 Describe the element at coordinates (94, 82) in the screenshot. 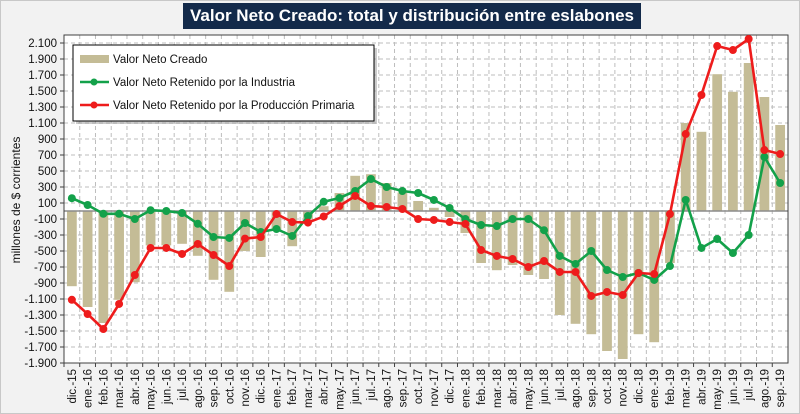

I see `legend-swatch-marker` at that location.